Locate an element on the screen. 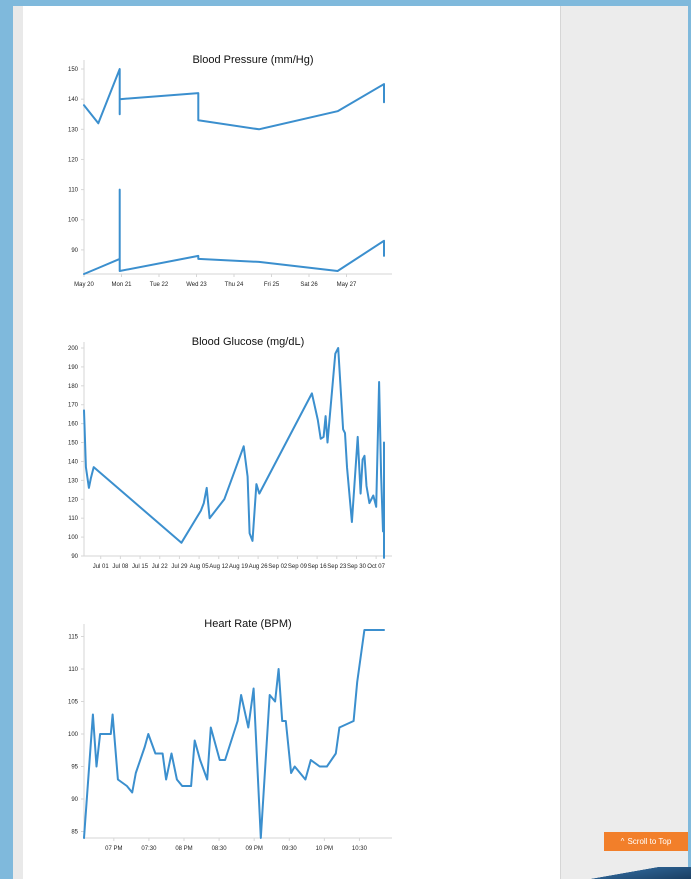 The height and width of the screenshot is (879, 691). blood-glucose-x-tick-label: Sep 02 is located at coordinates (278, 567).